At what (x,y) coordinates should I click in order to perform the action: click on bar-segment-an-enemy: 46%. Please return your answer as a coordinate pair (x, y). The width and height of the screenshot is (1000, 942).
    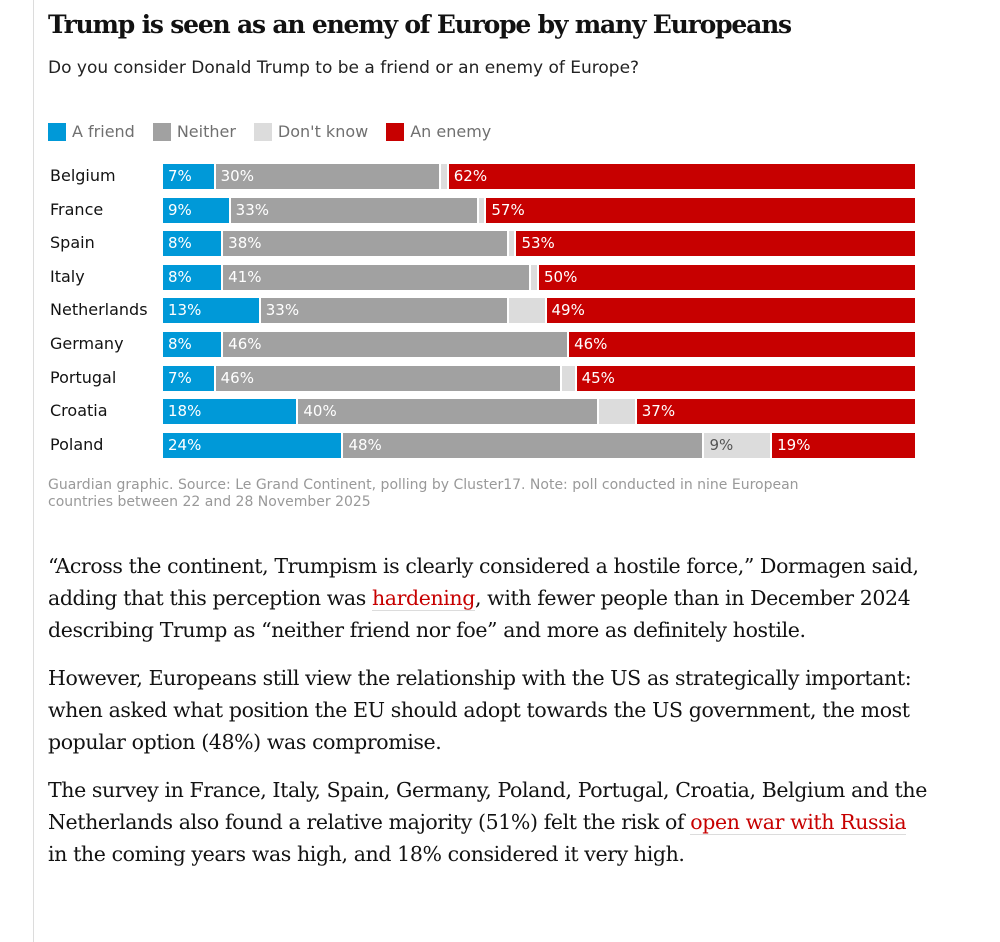
    Looking at the image, I should click on (742, 344).